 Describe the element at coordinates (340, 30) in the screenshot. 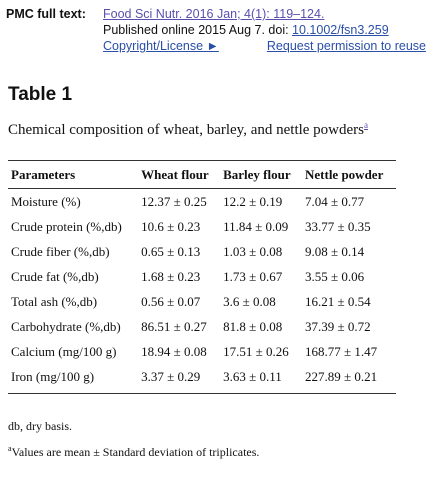

I see `doi-link: 10.1002/fsn3.259` at that location.